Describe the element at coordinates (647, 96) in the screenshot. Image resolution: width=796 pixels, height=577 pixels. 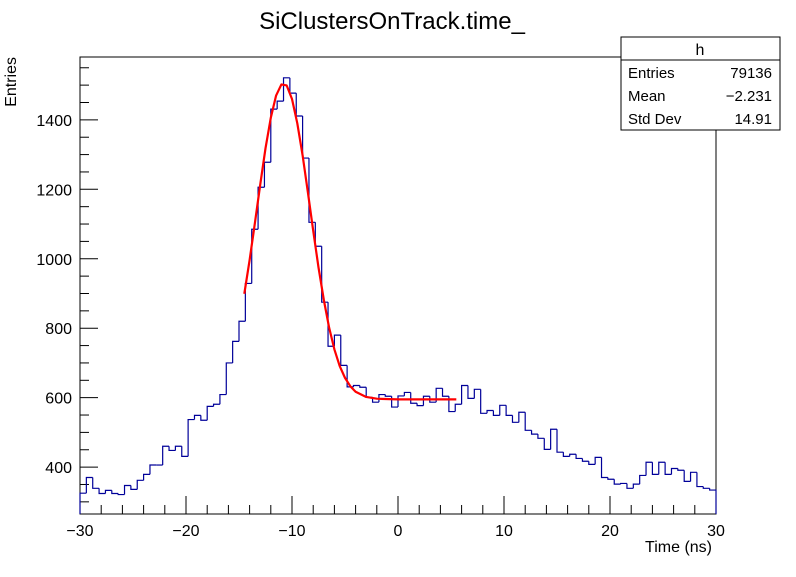
I see `stats-mean-label: Mean` at that location.